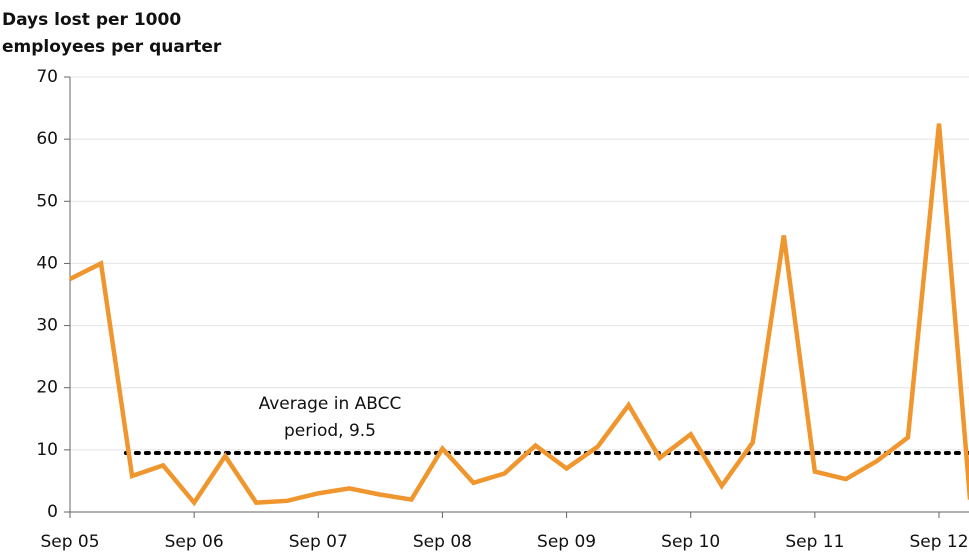 Image resolution: width=969 pixels, height=558 pixels. Describe the element at coordinates (47, 201) in the screenshot. I see `y-tick-label: 50` at that location.